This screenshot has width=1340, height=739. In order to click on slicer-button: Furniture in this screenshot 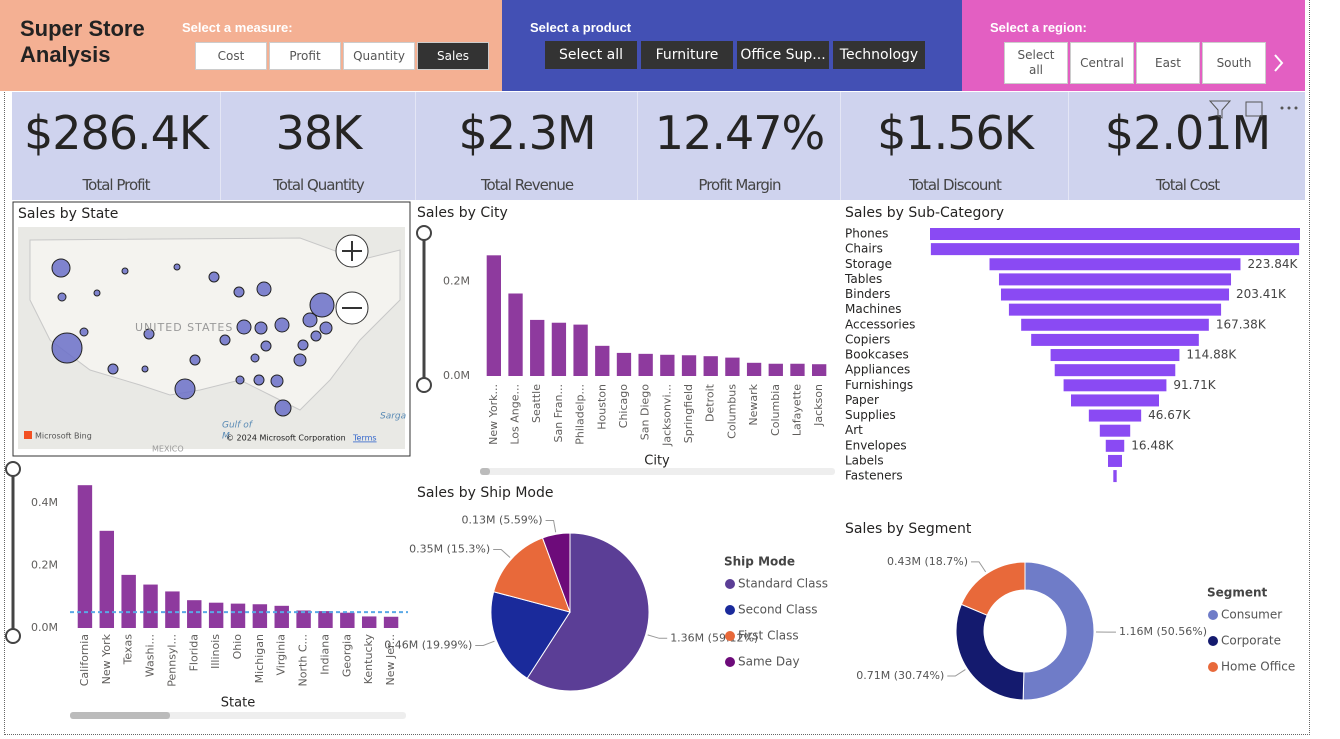, I will do `click(687, 55)`.